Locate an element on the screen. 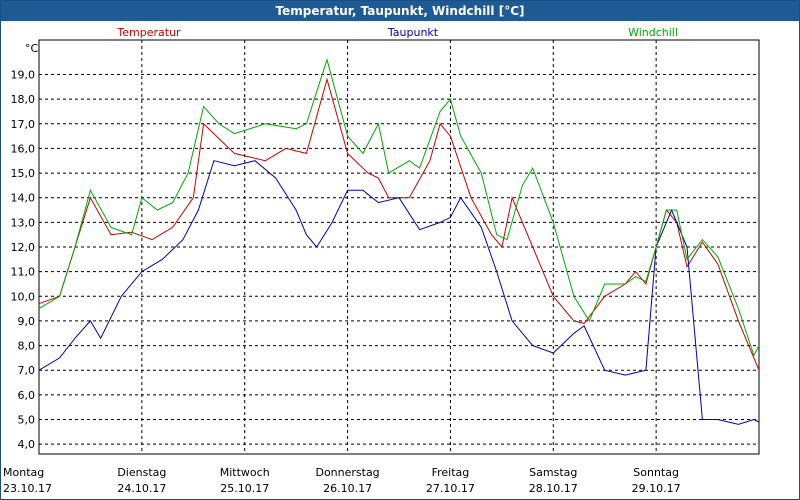  y-tick-label: 18,0 is located at coordinates (23, 99).